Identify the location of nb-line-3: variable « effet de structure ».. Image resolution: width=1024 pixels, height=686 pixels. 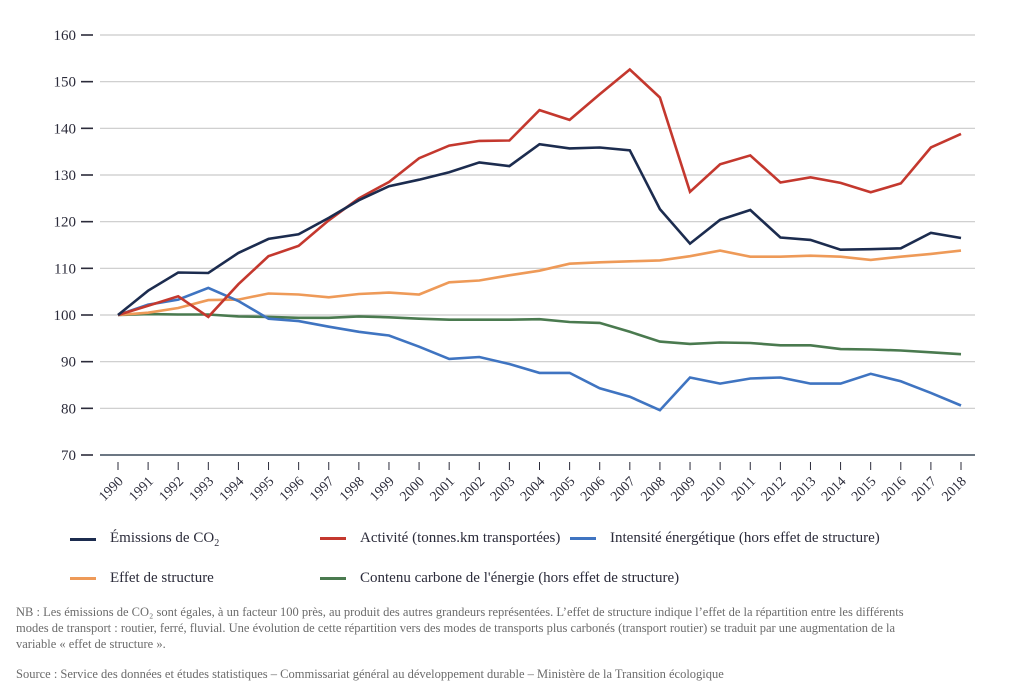
(91, 644).